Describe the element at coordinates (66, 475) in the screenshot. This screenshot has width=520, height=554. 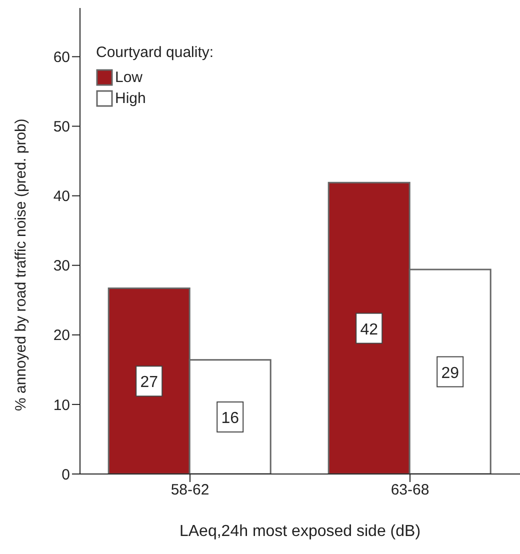
I see `y-tick-label: 0` at that location.